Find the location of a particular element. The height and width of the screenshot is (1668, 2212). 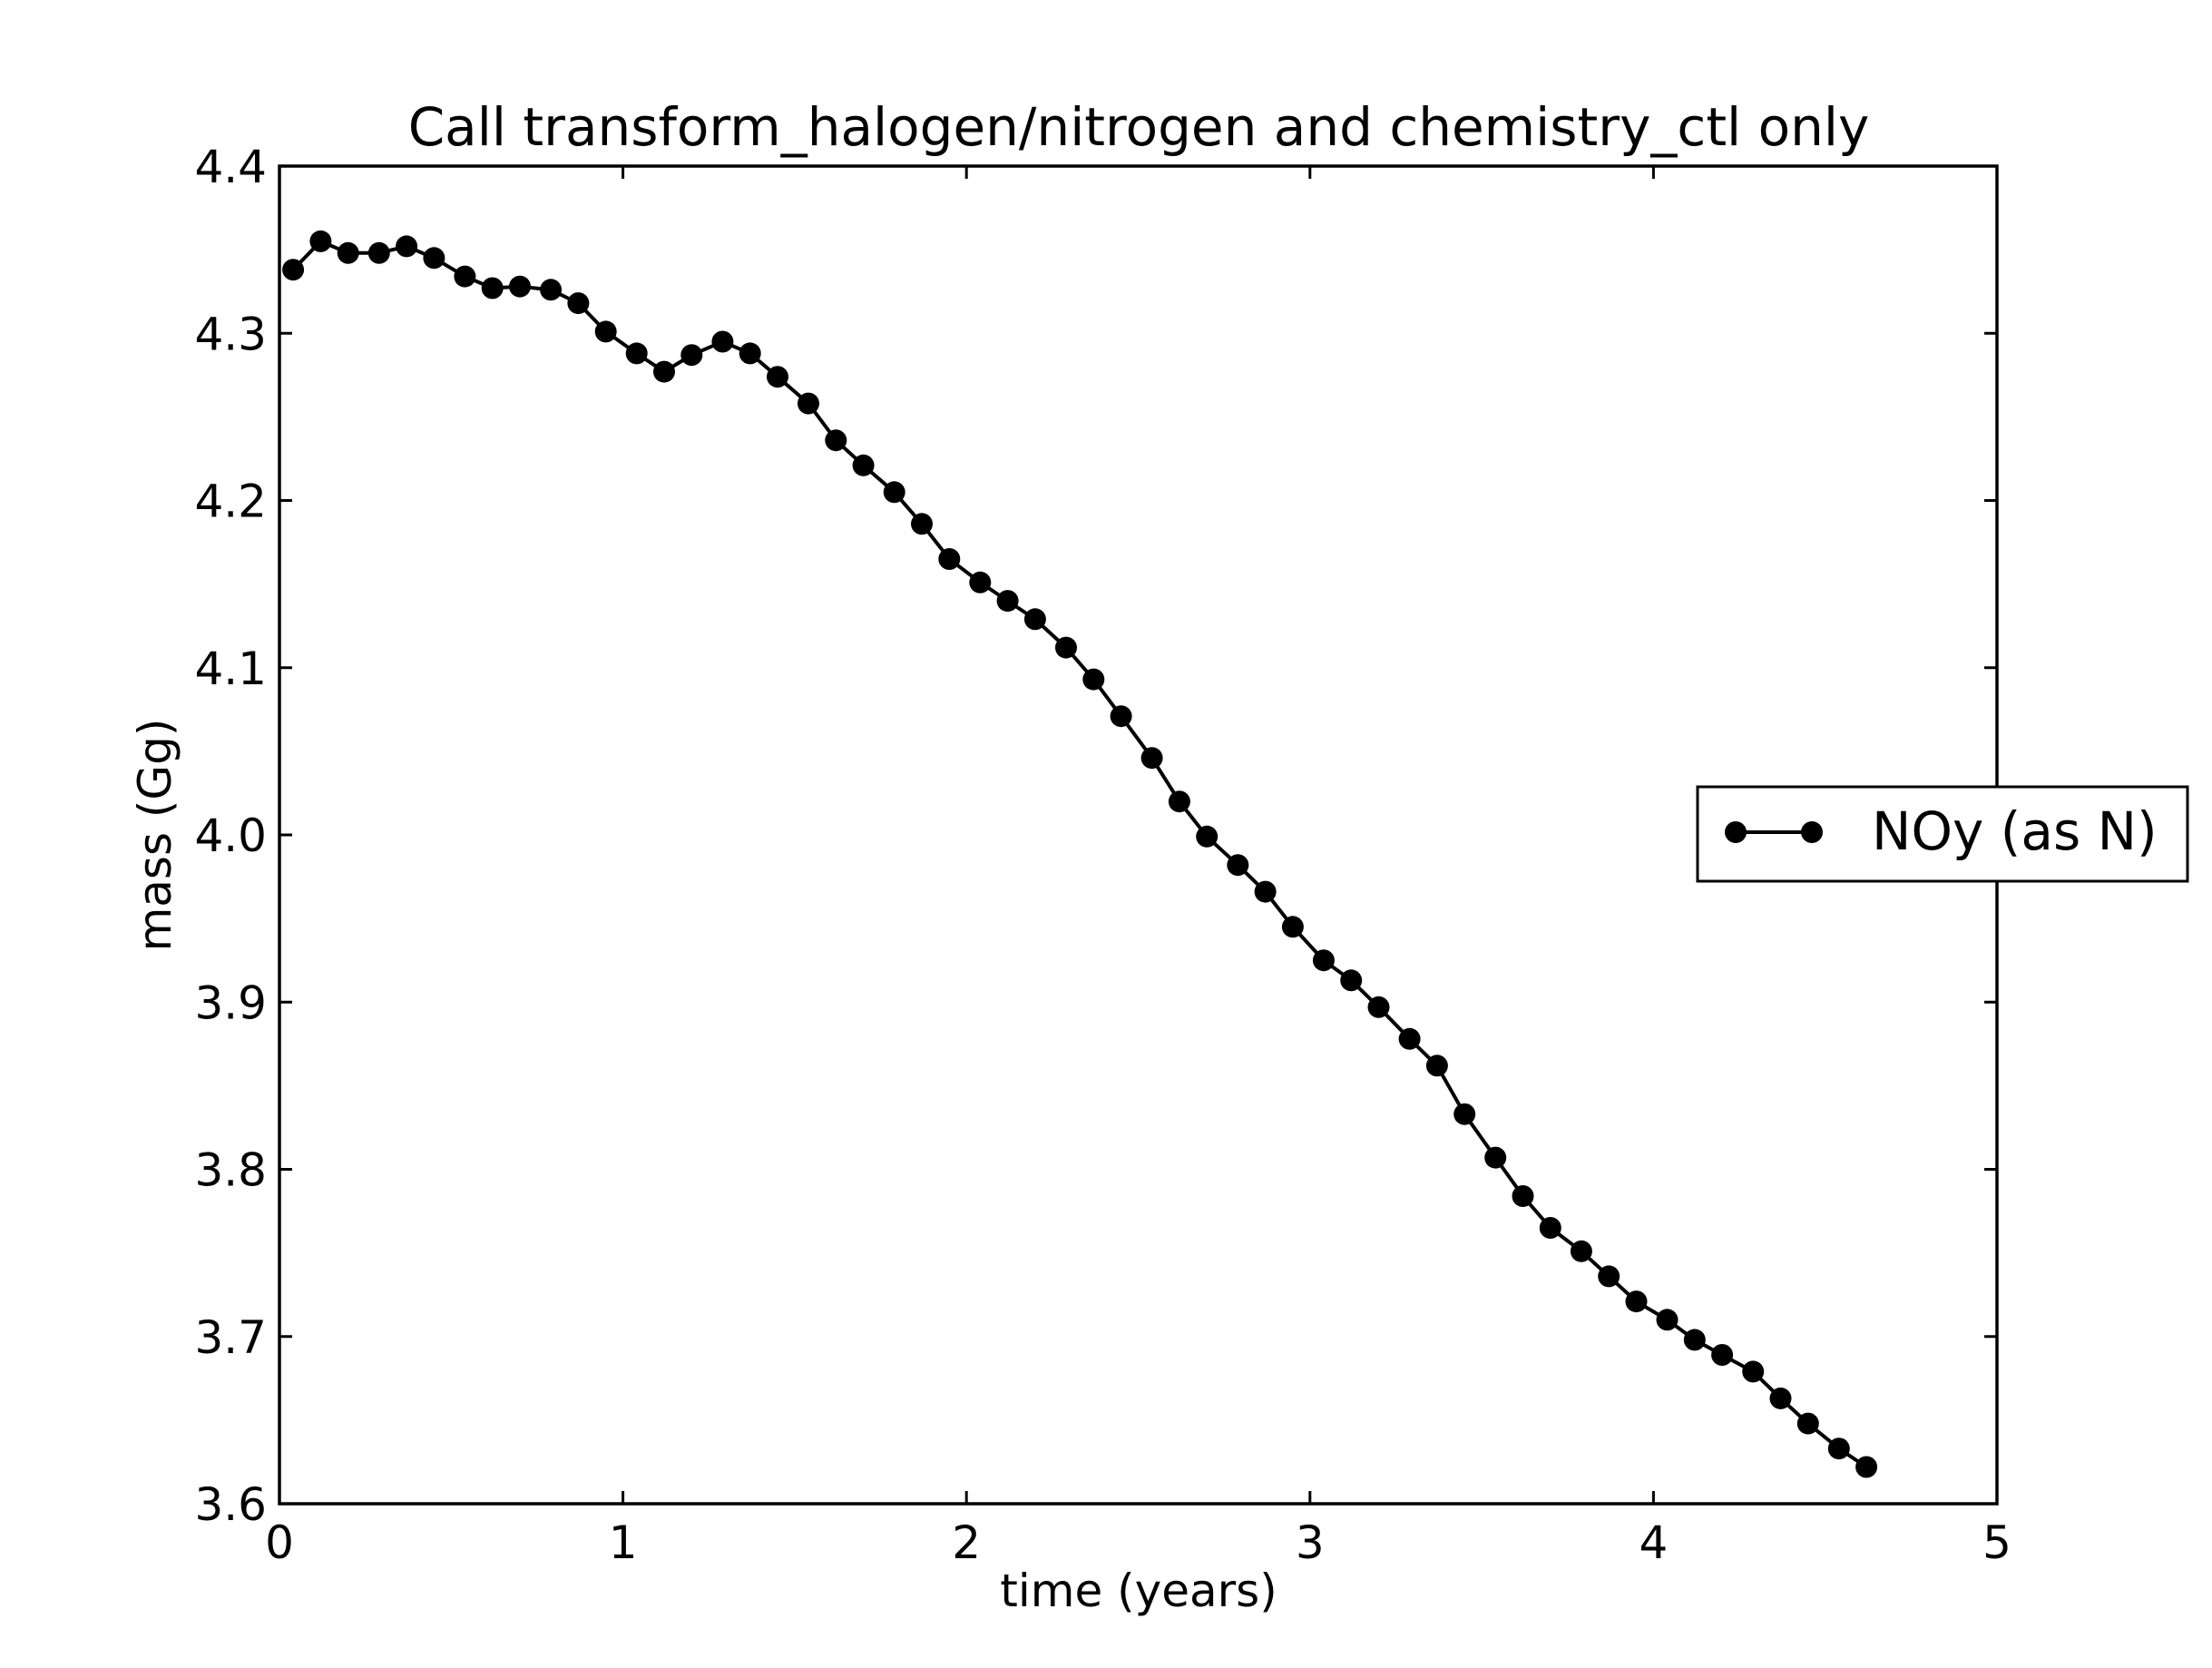

x-tick-label: 5 is located at coordinates (1996, 1542).